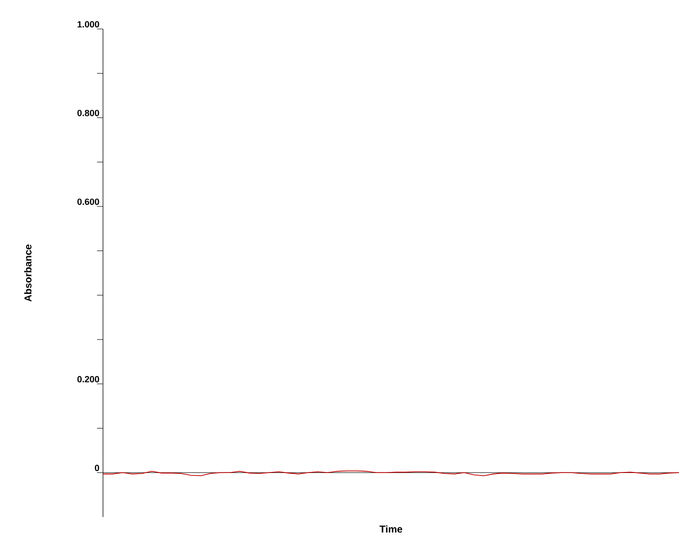 The image size is (679, 541). I want to click on y-tick-label: 0.800, so click(88, 113).